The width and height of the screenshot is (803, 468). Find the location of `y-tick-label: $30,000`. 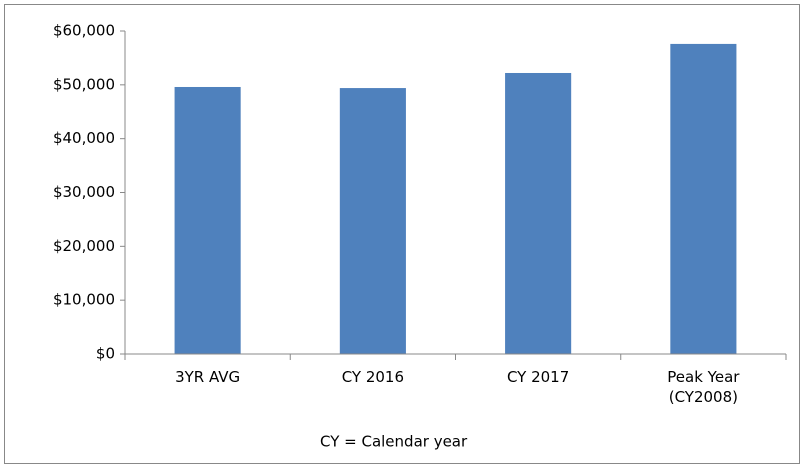

y-tick-label: $30,000 is located at coordinates (84, 192).